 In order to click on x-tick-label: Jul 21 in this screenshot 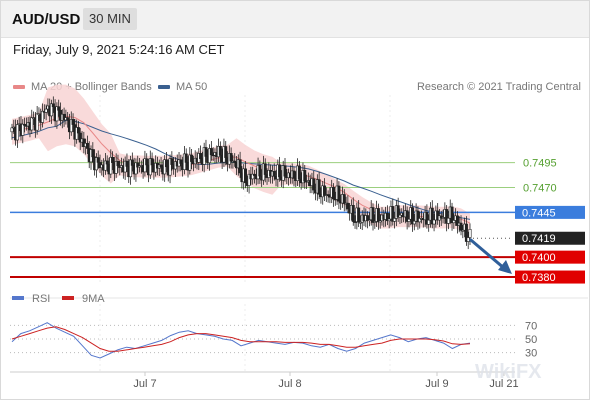, I will do `click(503, 384)`.